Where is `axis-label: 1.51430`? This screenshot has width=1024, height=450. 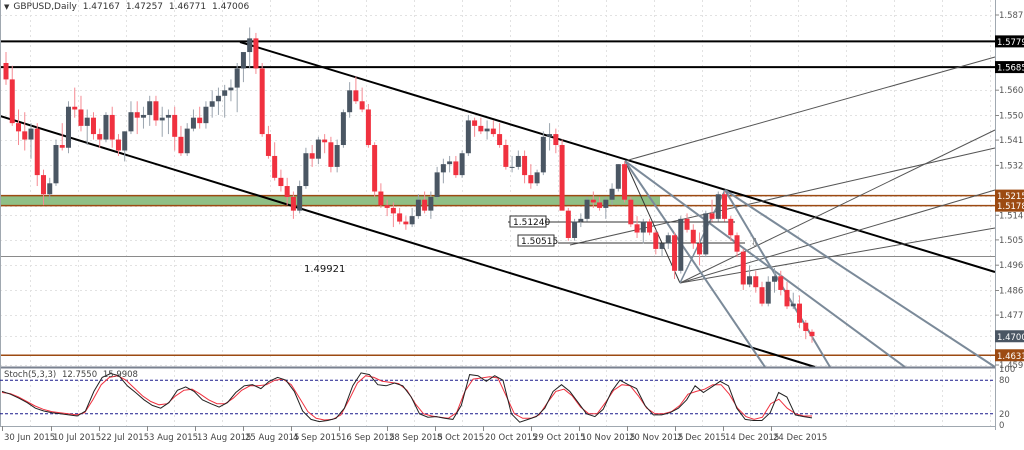 axis-label: 1.51430 is located at coordinates (1011, 216).